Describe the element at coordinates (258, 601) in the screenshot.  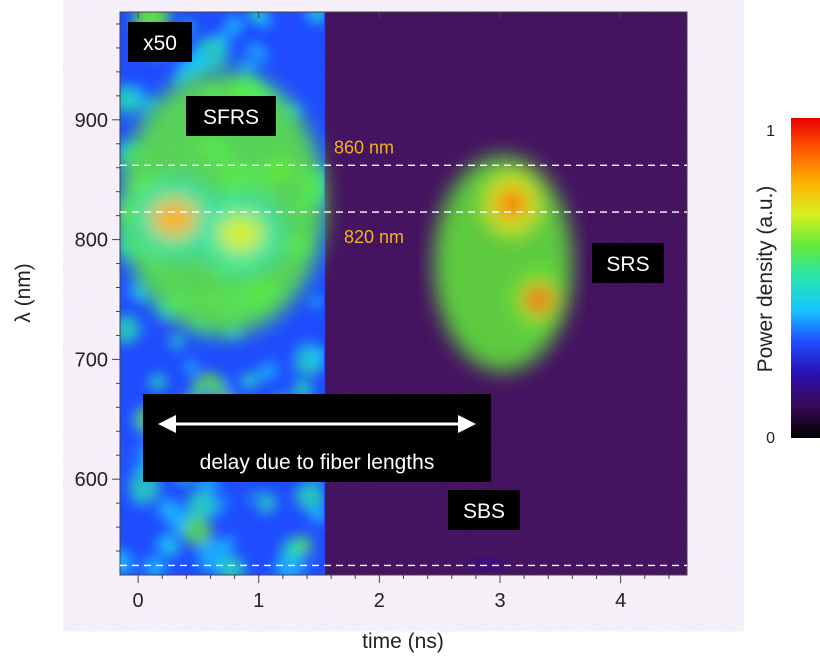
I see `x-tick-label: 1` at that location.